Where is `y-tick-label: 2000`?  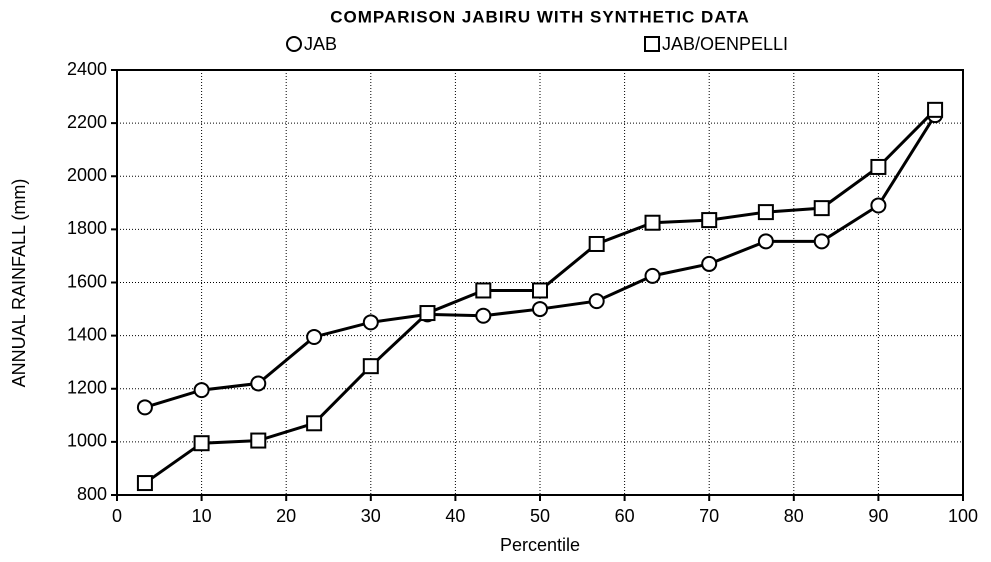
y-tick-label: 2000 is located at coordinates (87, 175).